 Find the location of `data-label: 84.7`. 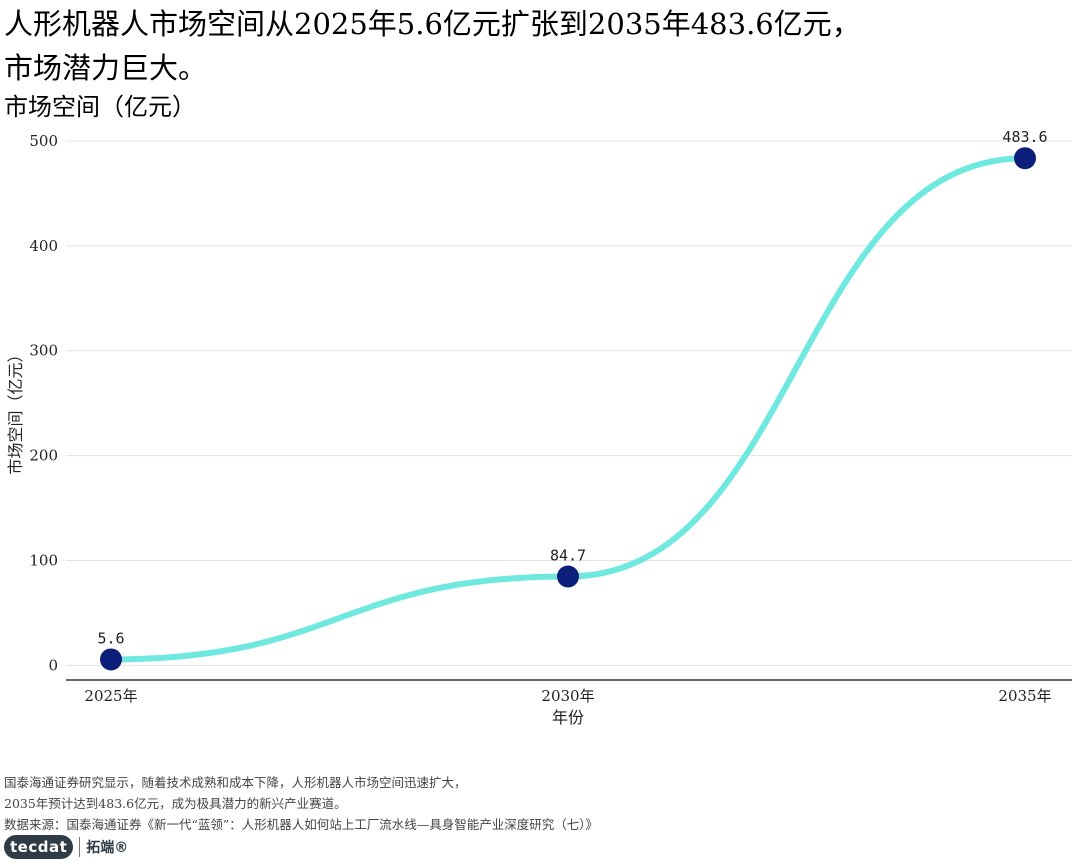

data-label: 84.7 is located at coordinates (568, 555).